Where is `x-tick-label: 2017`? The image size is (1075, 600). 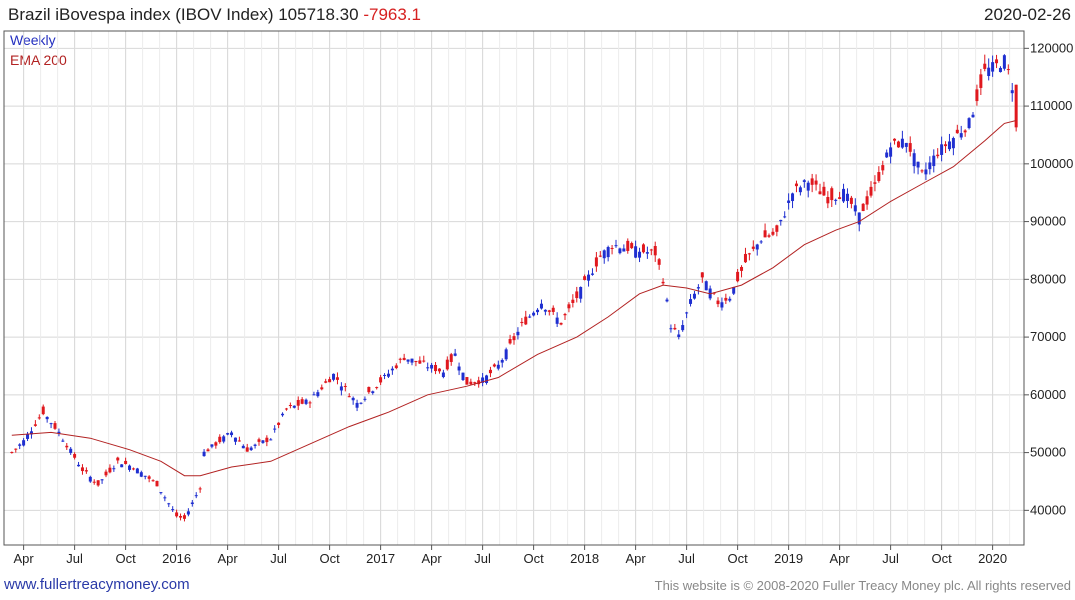 x-tick-label: 2017 is located at coordinates (380, 558).